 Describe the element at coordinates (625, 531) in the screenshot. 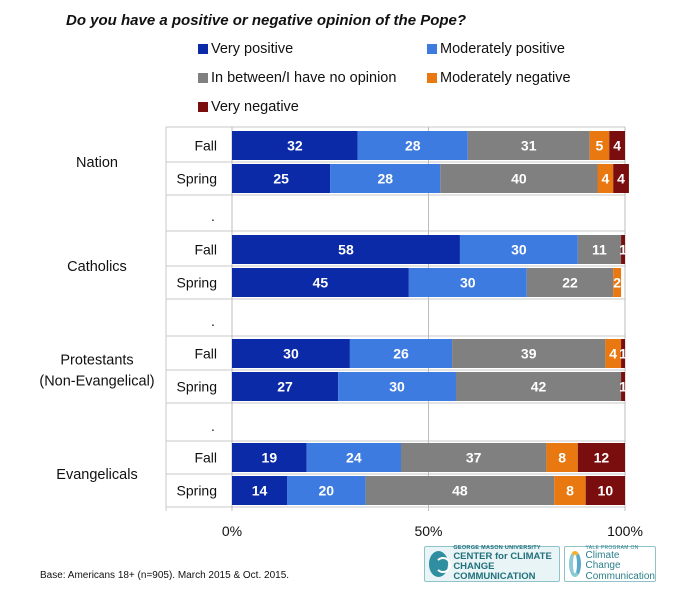

I see `x-tick-label: 100%` at that location.